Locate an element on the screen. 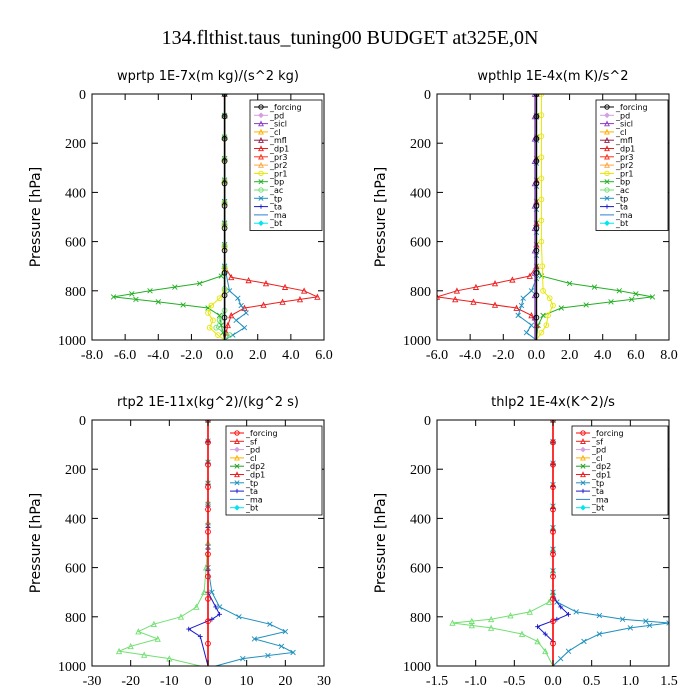 This screenshot has width=700, height=700. y-tick-label: 1000 is located at coordinates (417, 341).